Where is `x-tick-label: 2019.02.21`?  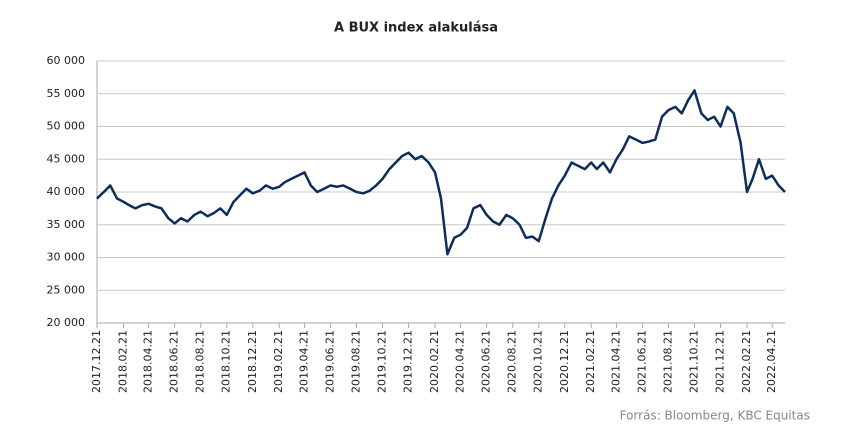
x-tick-label: 2019.02.21 is located at coordinates (278, 361).